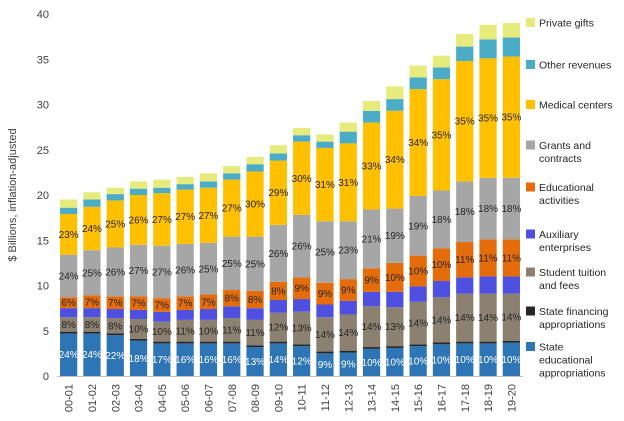  What do you see at coordinates (418, 143) in the screenshot?
I see `data-label: 34%` at bounding box center [418, 143].